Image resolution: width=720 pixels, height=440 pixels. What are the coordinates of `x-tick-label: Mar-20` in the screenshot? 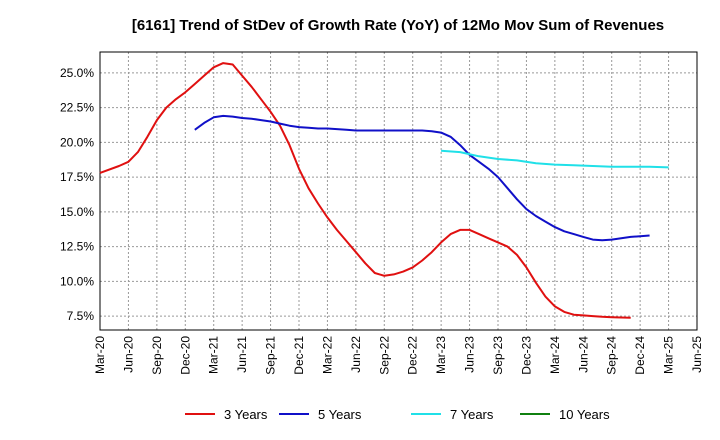 It's located at (100, 355).